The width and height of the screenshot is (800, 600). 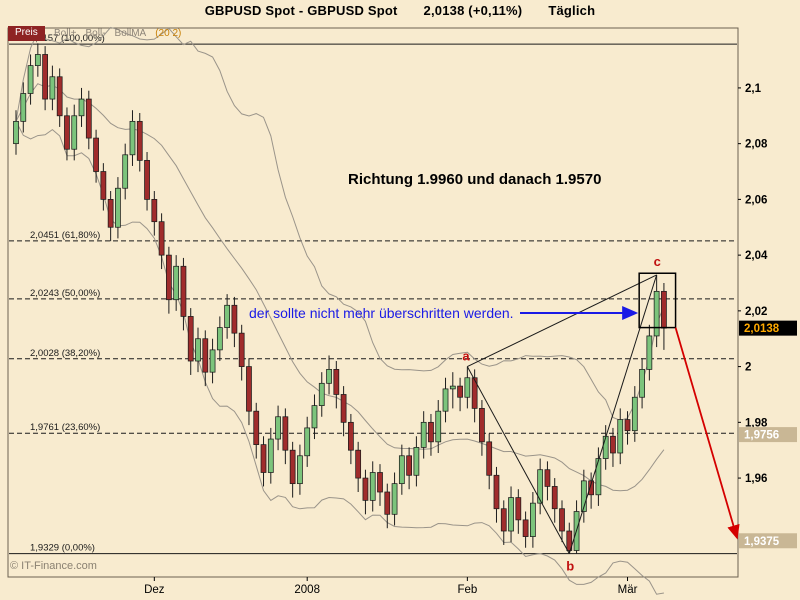 What do you see at coordinates (756, 423) in the screenshot?
I see `y-tick-label: 1,98` at bounding box center [756, 423].